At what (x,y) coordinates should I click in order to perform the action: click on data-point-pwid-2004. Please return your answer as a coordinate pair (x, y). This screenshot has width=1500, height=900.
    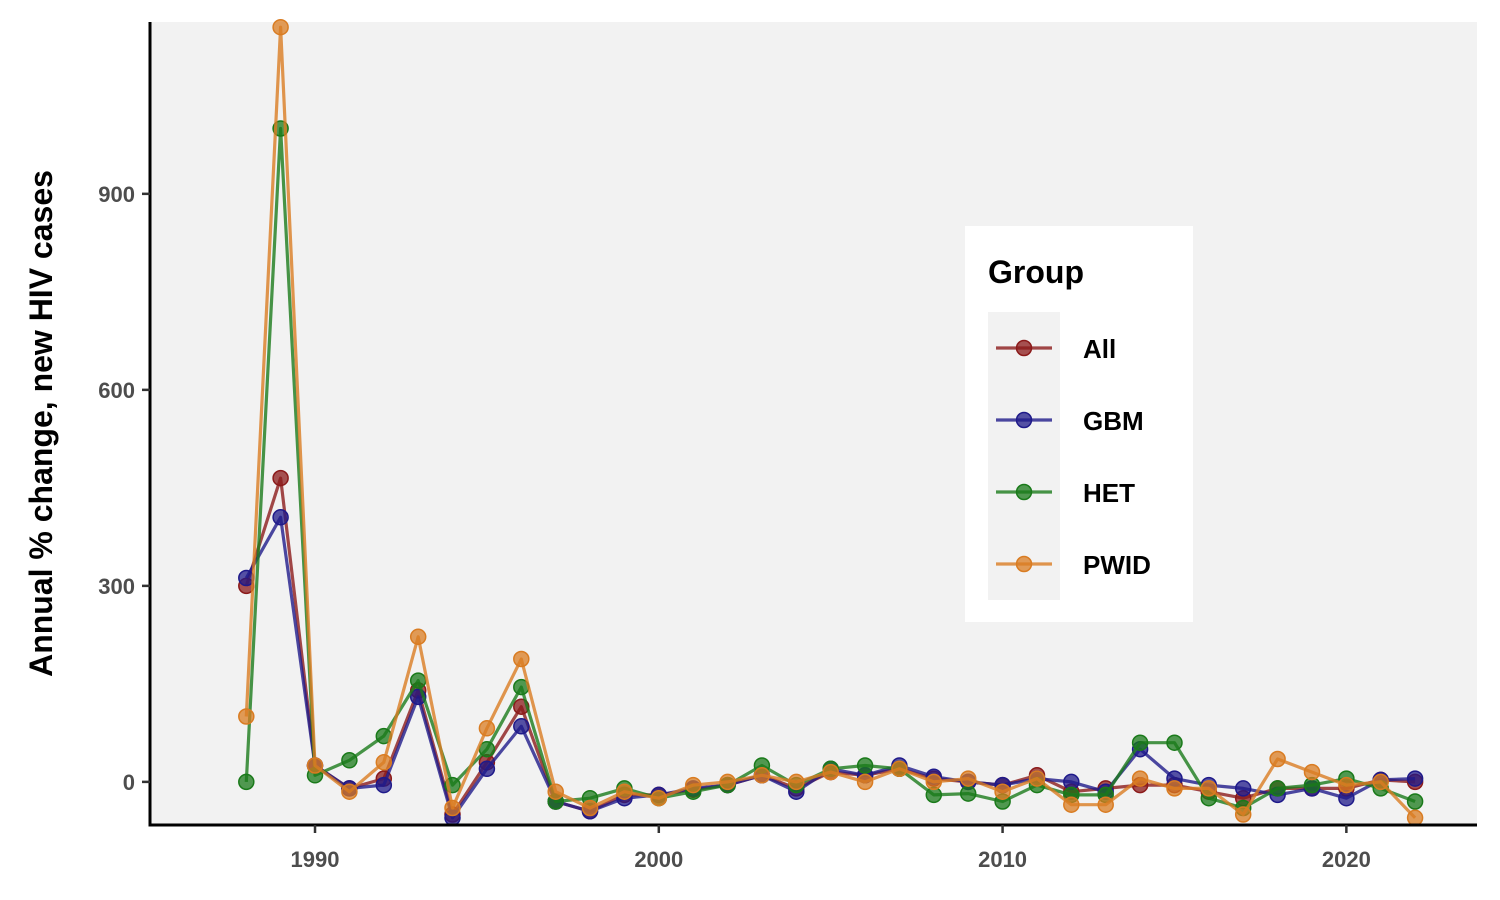
    Looking at the image, I should click on (796, 782).